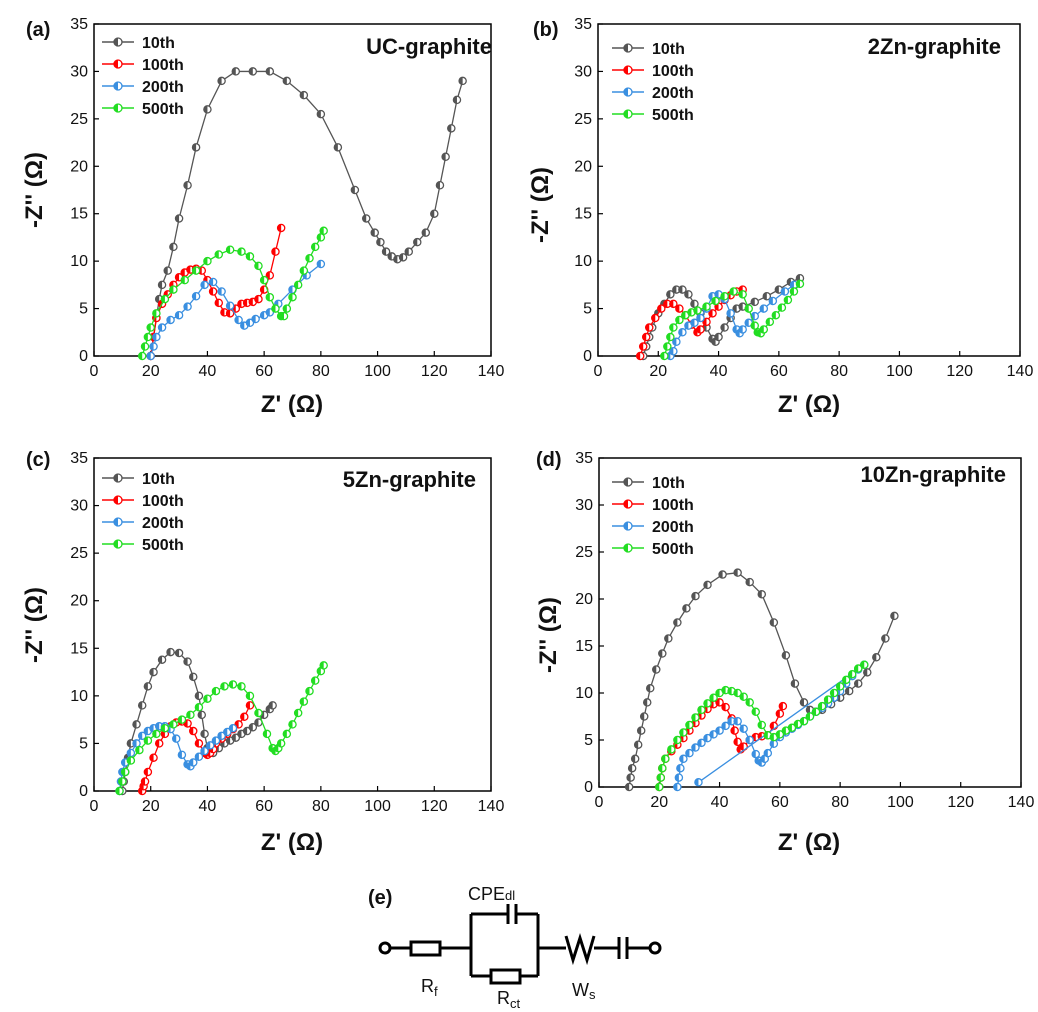 The height and width of the screenshot is (1012, 1038). Describe the element at coordinates (79, 24) in the screenshot. I see `y-tick-label: 35` at that location.